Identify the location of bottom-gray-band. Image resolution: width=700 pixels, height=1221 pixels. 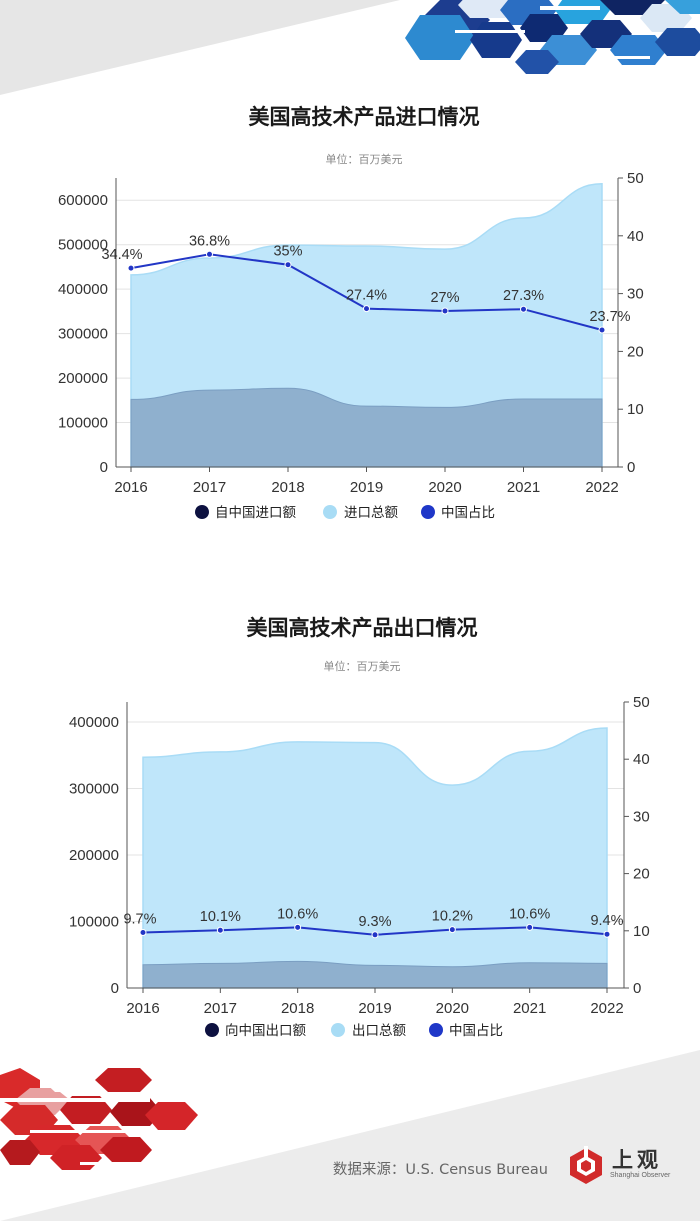
(350, 1135).